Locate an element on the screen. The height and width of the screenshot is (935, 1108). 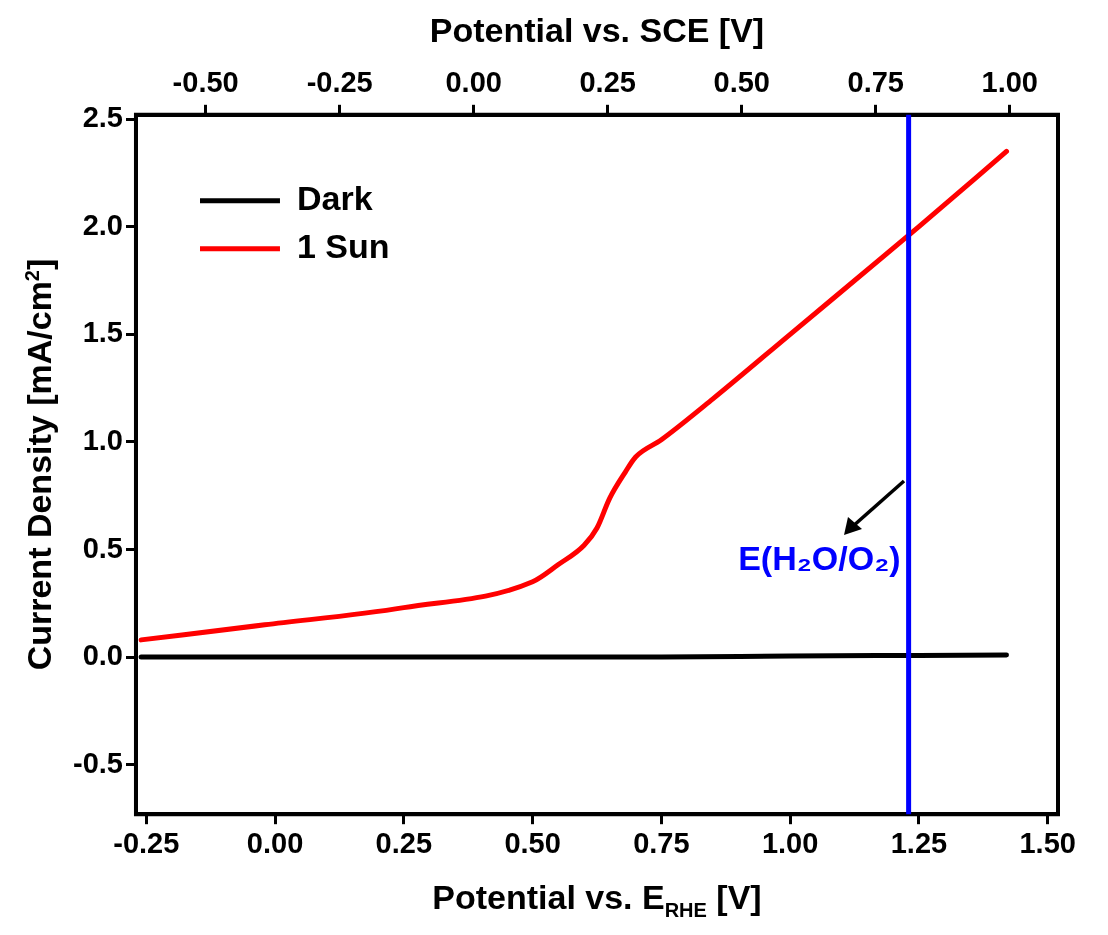
y-tick-label: -0.5 is located at coordinates (97, 762).